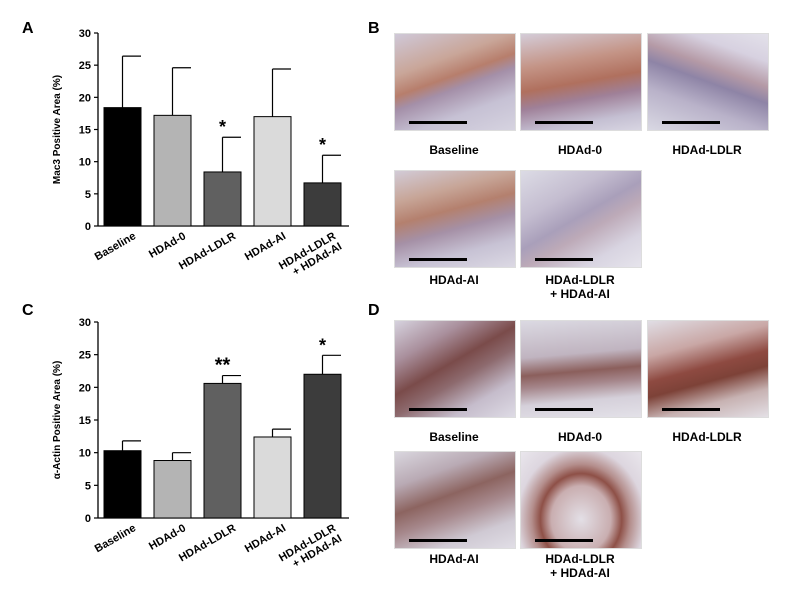  What do you see at coordinates (28, 310) in the screenshot?
I see `panel-letter-c: C` at bounding box center [28, 310].